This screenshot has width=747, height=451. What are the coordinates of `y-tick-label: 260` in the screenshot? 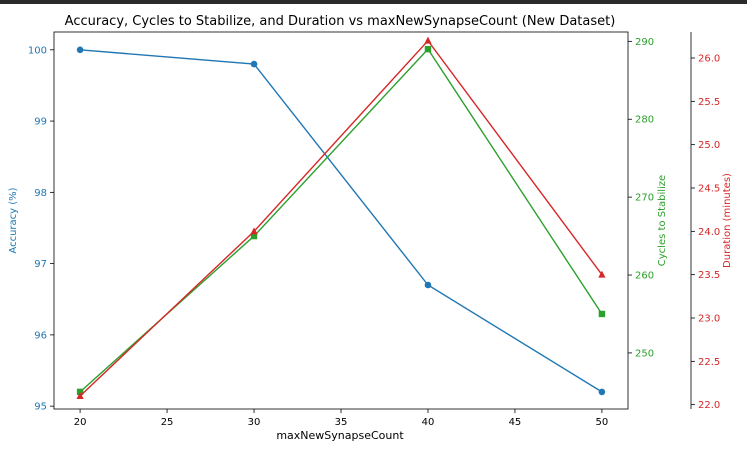 It's located at (644, 276).